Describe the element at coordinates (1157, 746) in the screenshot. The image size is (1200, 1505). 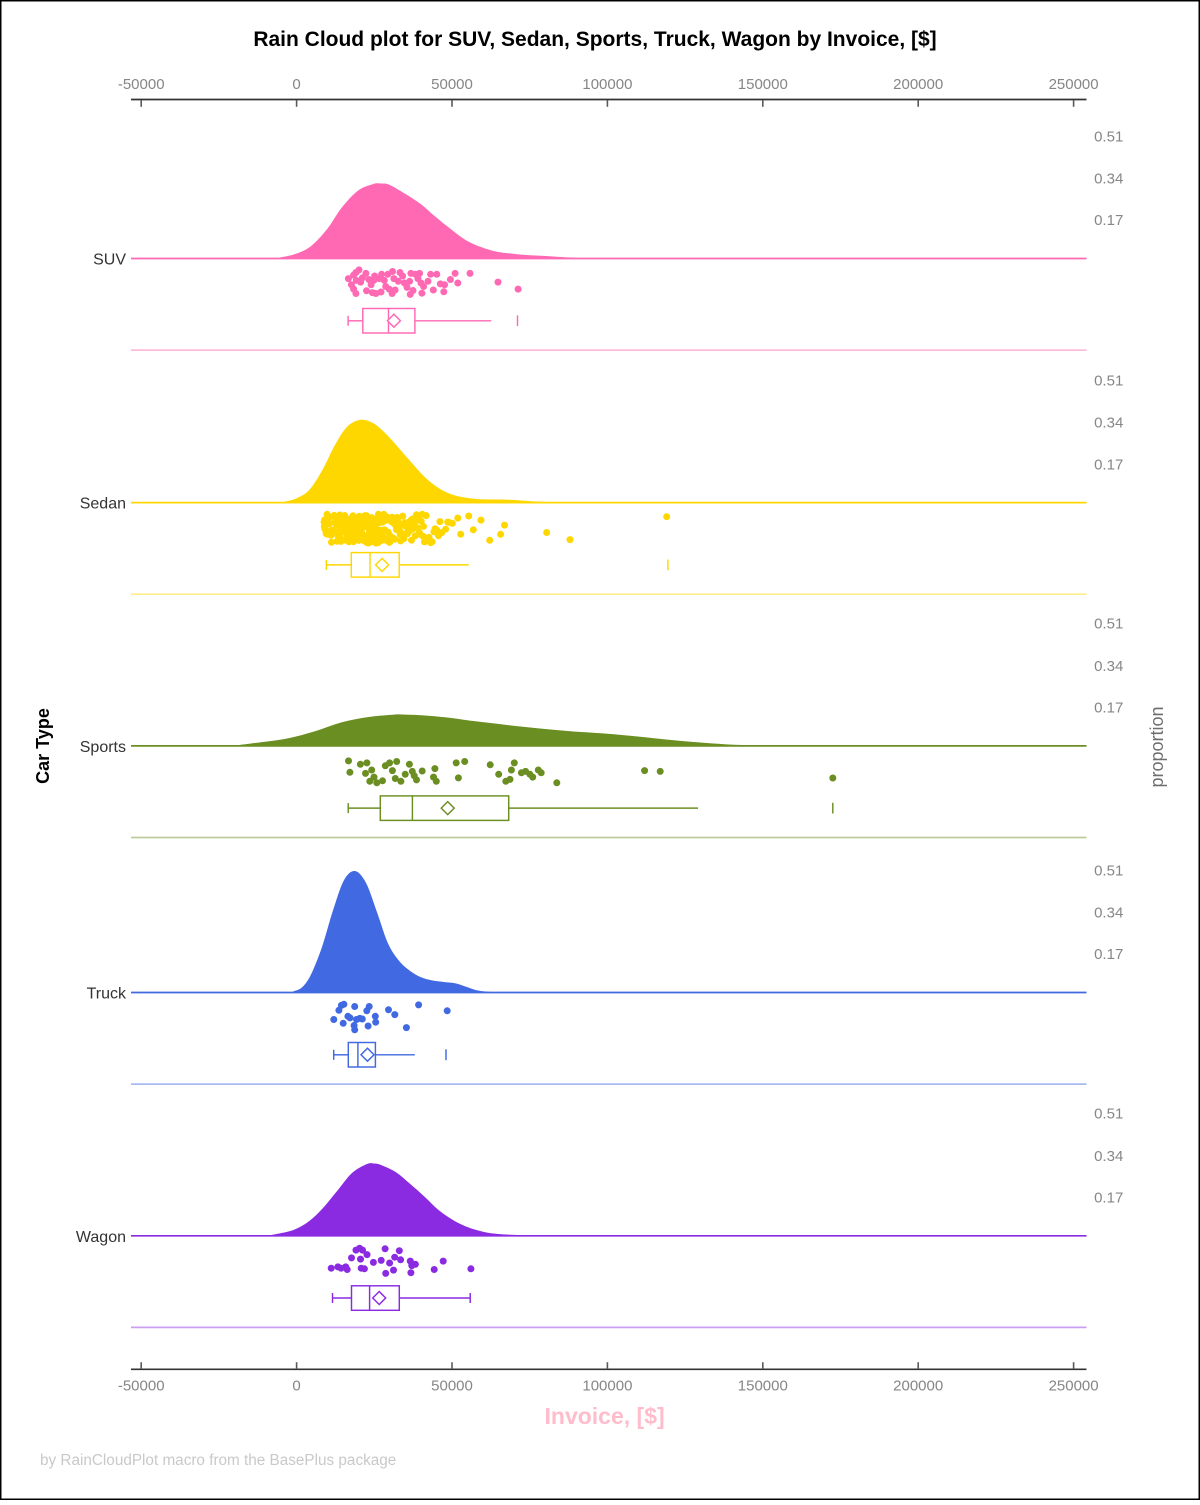
I see `svg-text: proportion` at that location.